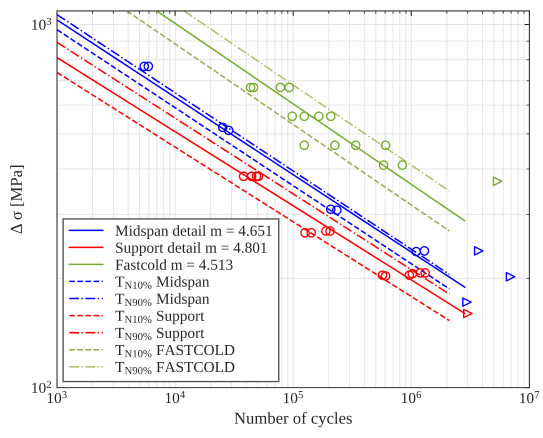 The image size is (543, 438). I want to click on legend-label: Midspan detail m = 4.651, so click(194, 232).